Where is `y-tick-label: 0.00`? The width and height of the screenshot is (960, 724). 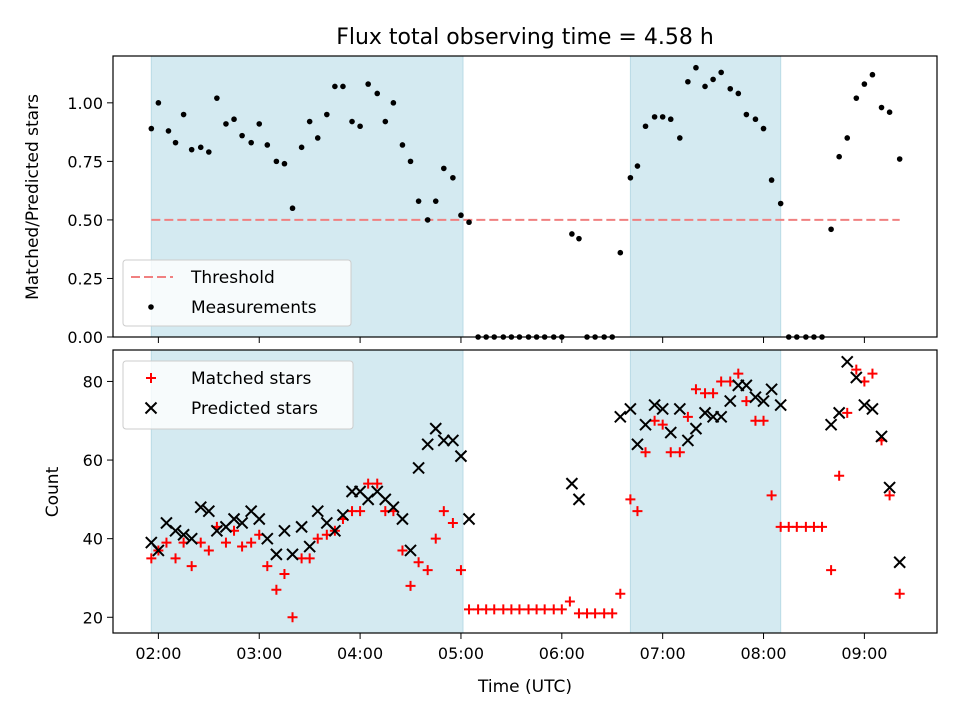 y-tick-label: 0.00 is located at coordinates (85, 337).